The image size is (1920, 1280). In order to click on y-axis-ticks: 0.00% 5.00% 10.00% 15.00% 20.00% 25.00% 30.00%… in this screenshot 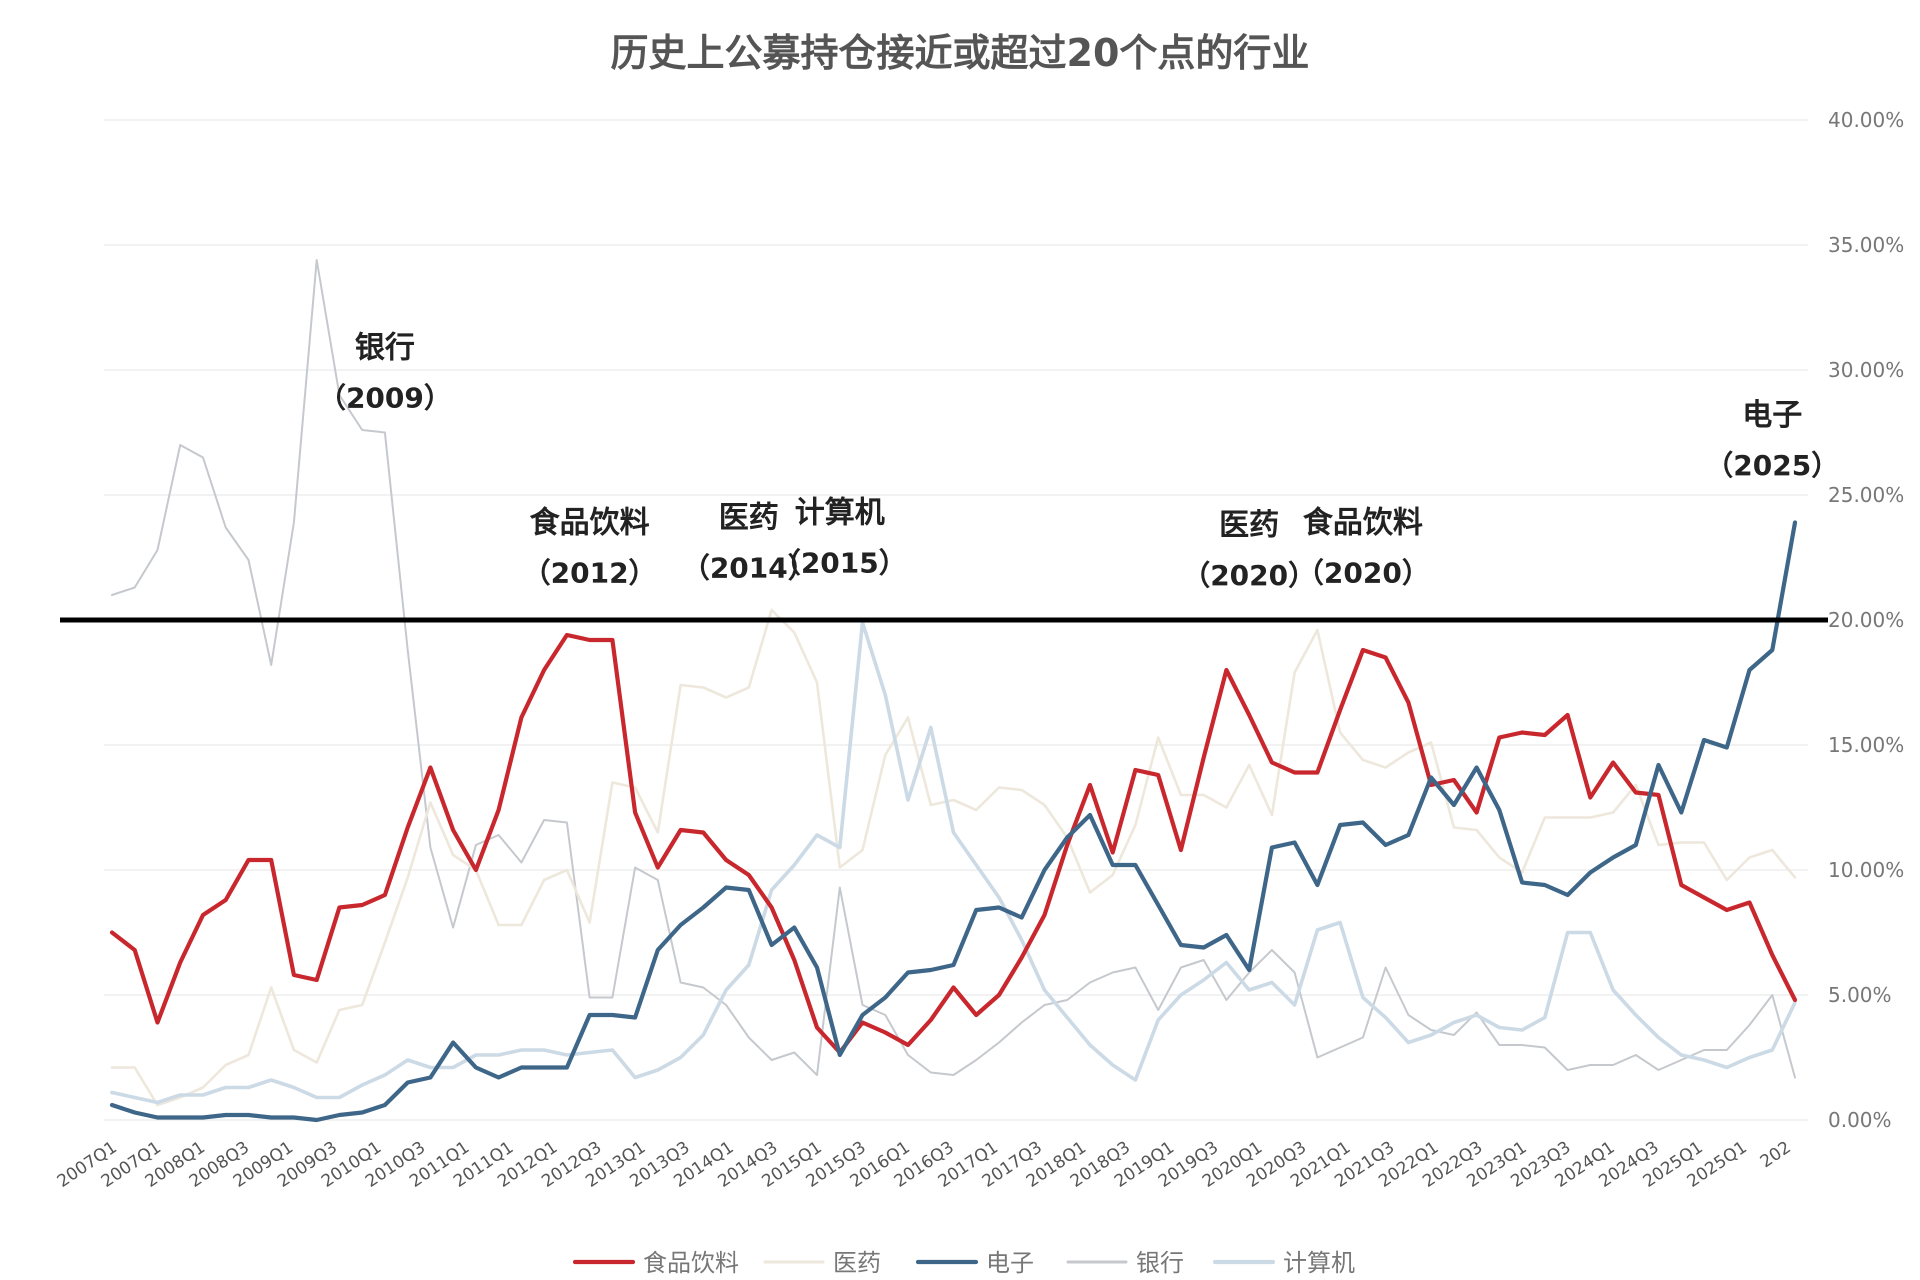, I will do `click(1866, 620)`.